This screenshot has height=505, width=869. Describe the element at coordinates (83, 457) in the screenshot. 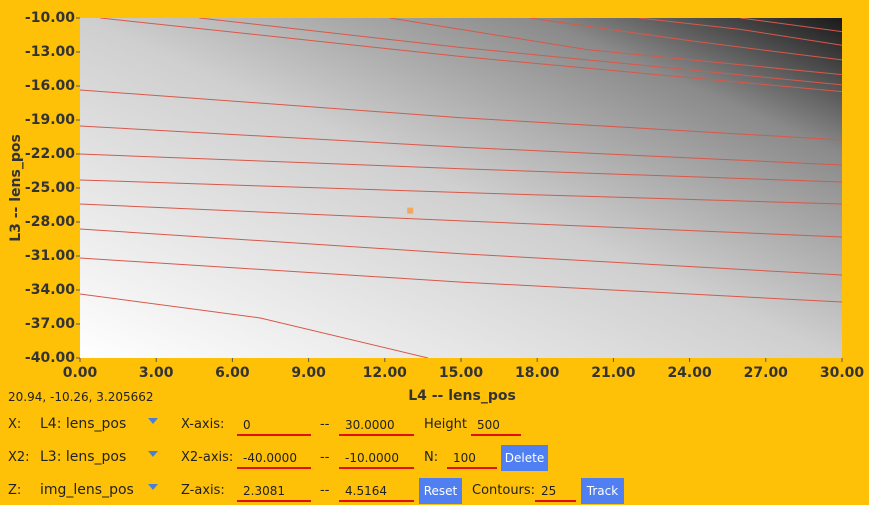

I see `axis-select: L3: lens_pos` at that location.